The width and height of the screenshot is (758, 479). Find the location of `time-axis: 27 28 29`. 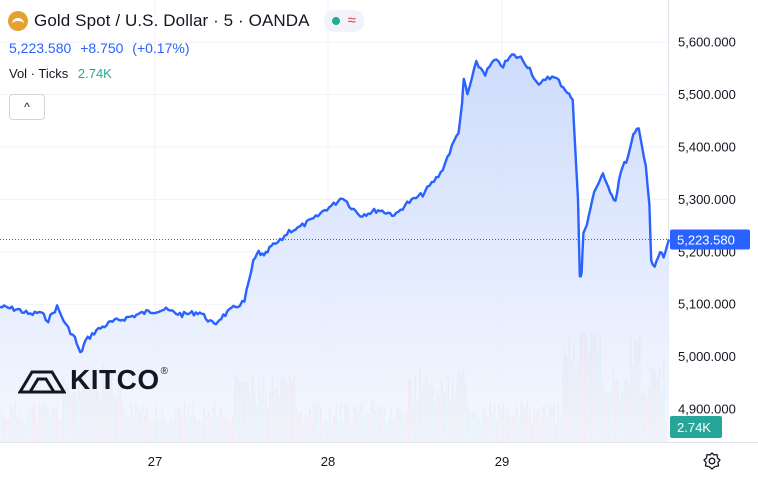

time-axis: 27 28 29 is located at coordinates (328, 461).